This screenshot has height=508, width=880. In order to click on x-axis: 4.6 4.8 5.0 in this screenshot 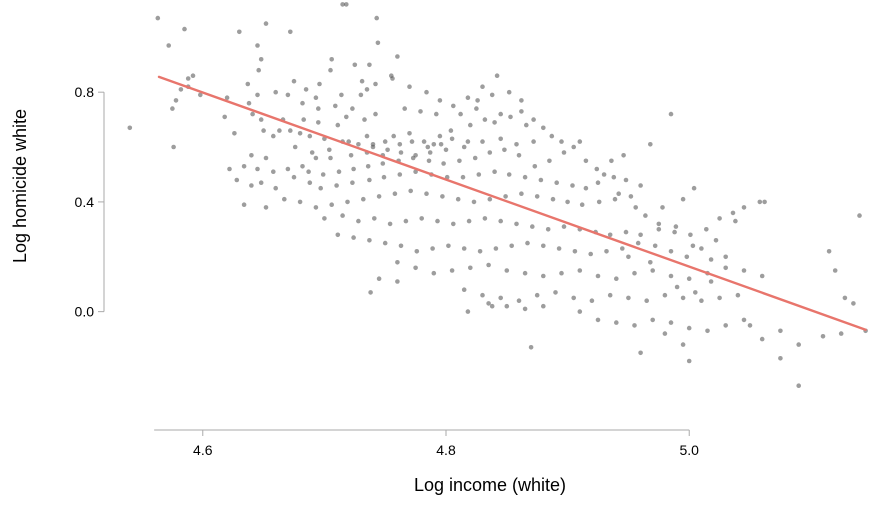, I will do `click(426, 443)`.